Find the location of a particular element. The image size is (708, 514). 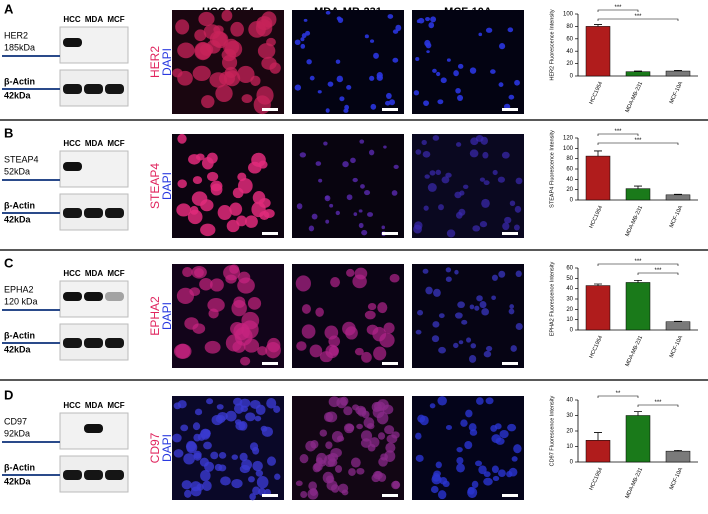

x-tick-label: HCC1954 is located at coordinates (596, 93).